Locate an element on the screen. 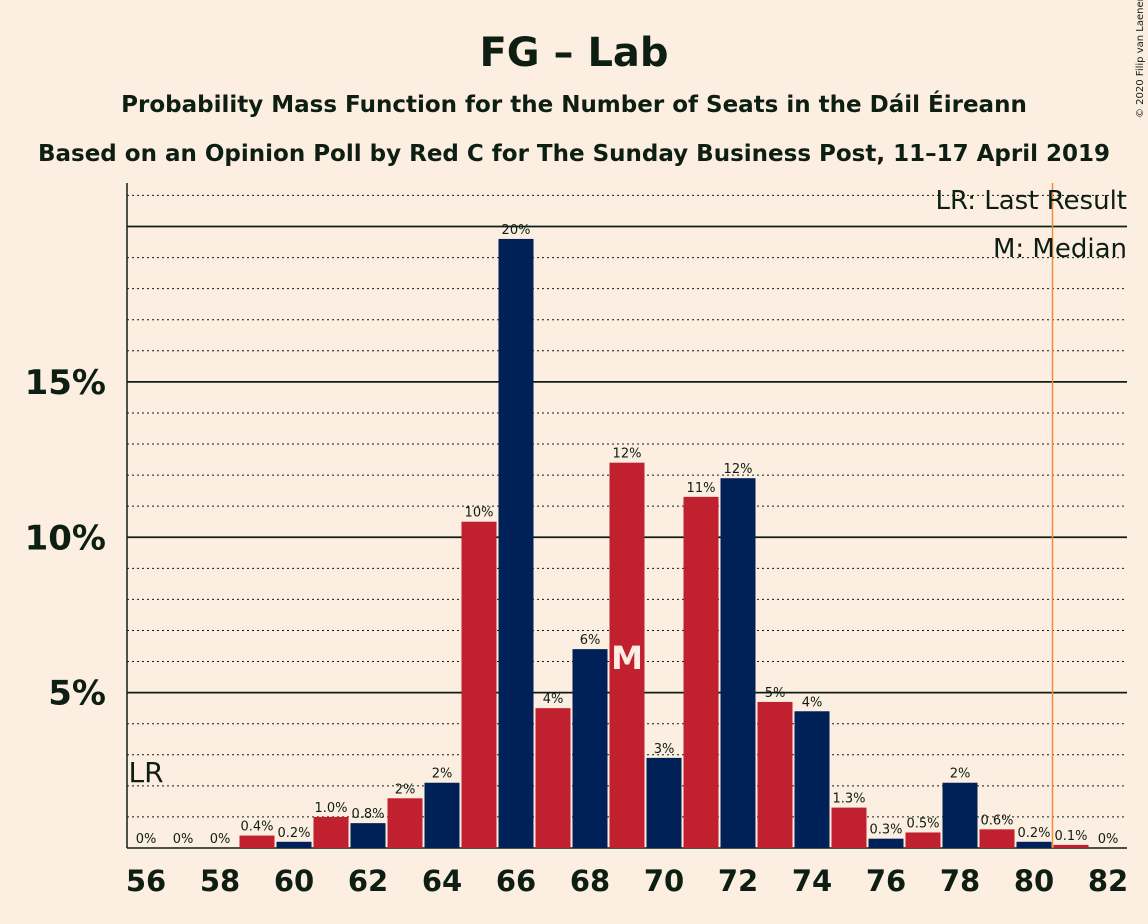  bar-value-label: 0.4% is located at coordinates (256, 827).